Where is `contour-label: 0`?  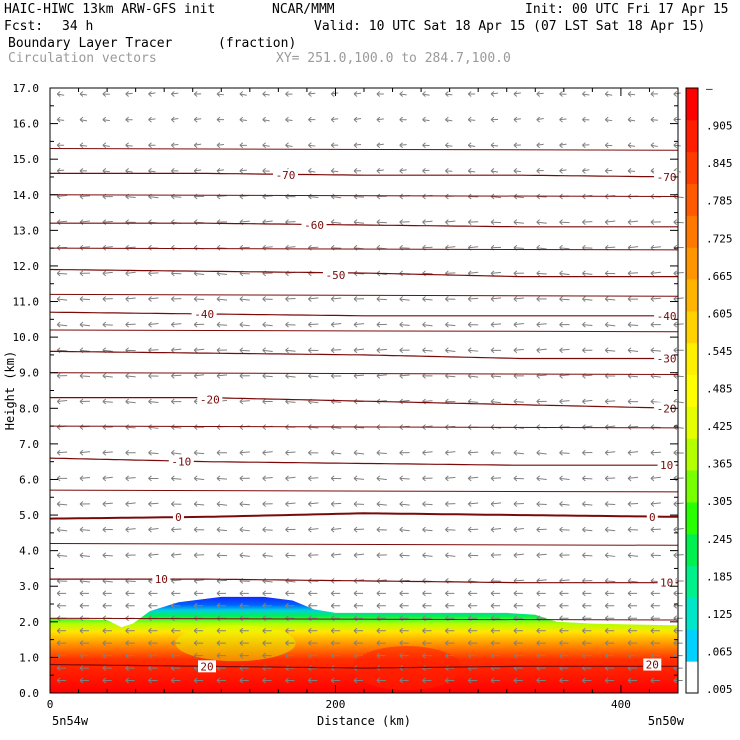
contour-label: 0 is located at coordinates (178, 517).